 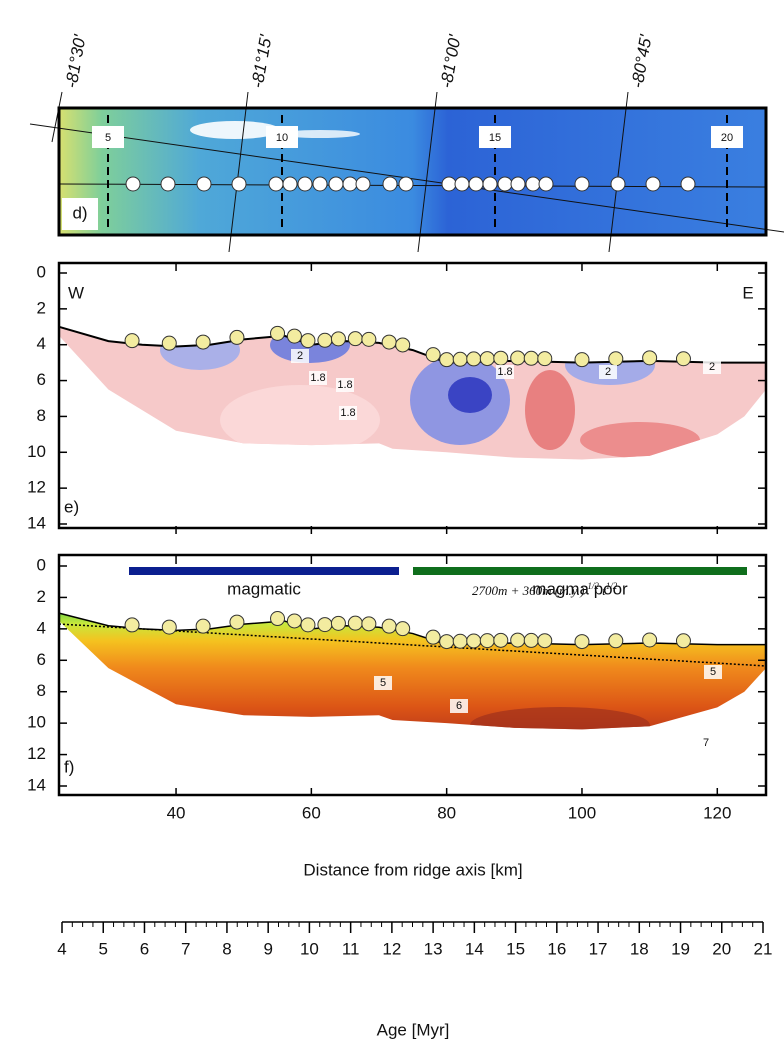 I want to click on contour-label: 7, so click(x=706, y=743).